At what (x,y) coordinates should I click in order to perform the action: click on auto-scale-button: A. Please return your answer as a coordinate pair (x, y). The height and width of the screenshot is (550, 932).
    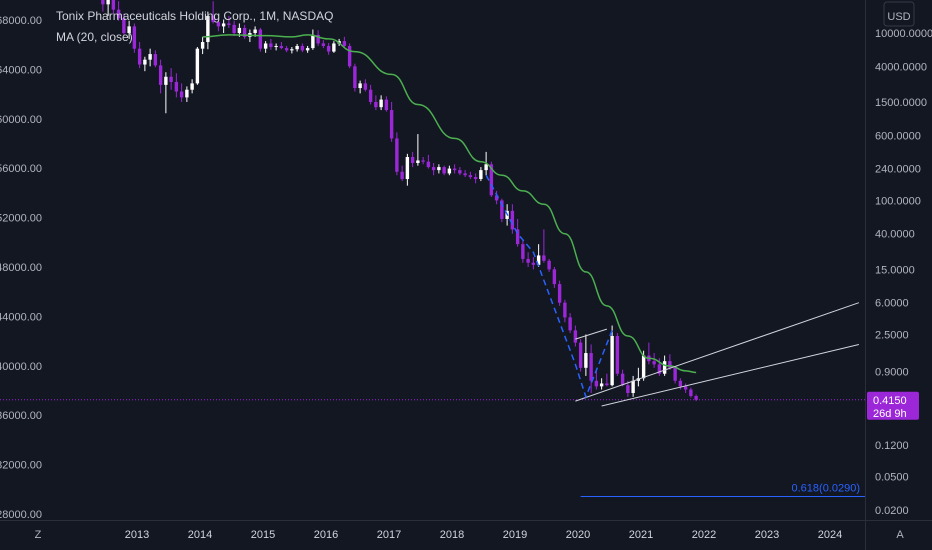
    Looking at the image, I should click on (900, 535).